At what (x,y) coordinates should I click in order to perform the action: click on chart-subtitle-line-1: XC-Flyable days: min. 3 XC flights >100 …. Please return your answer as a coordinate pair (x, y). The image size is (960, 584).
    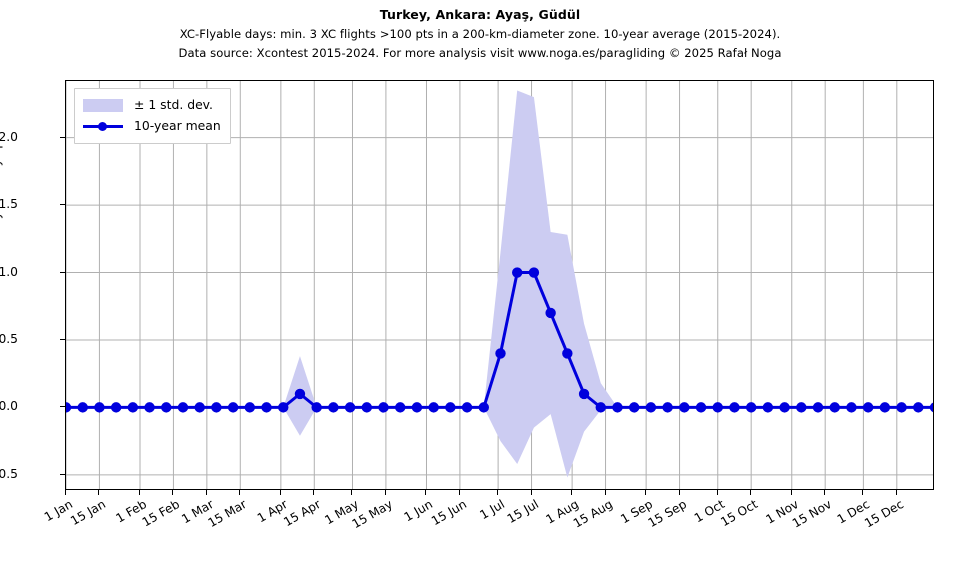
    Looking at the image, I should click on (480, 33).